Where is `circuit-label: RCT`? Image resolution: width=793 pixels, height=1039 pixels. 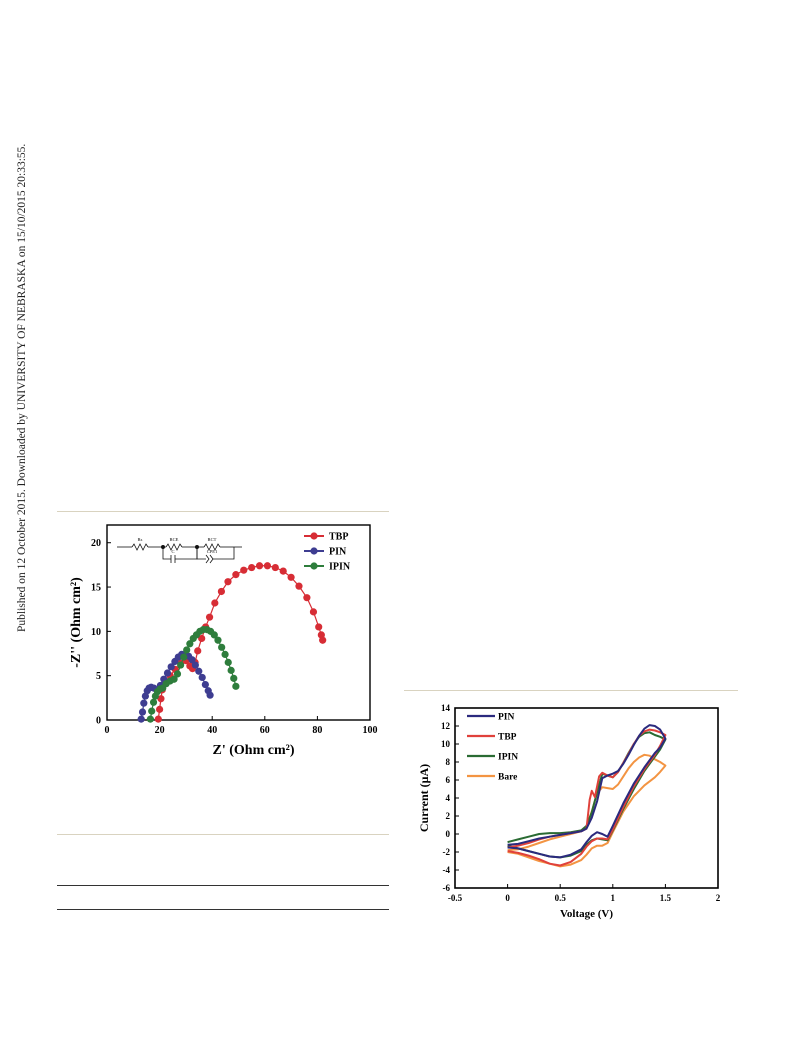
circuit-label: RCT is located at coordinates (212, 539).